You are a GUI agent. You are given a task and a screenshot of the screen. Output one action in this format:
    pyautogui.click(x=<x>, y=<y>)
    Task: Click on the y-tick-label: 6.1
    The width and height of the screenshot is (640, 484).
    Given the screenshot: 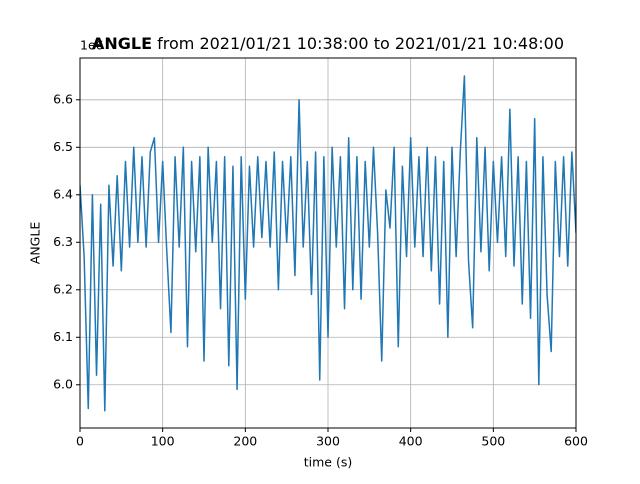 What is the action you would take?
    pyautogui.click(x=63, y=336)
    